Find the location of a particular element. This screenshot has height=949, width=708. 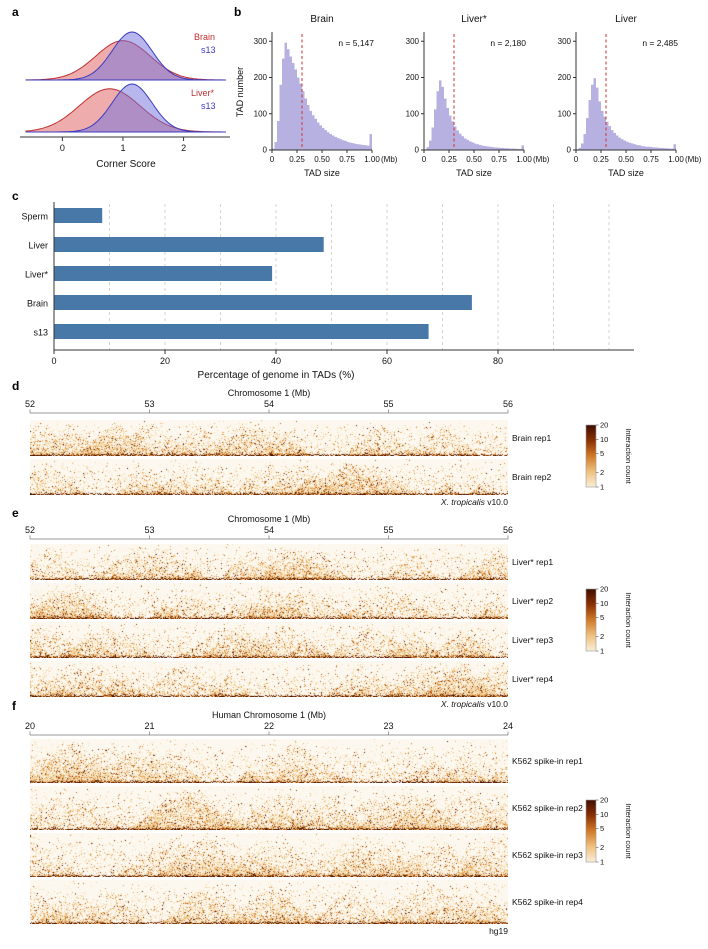

track-label: K562 spike-in rep3 is located at coordinates (547, 855).